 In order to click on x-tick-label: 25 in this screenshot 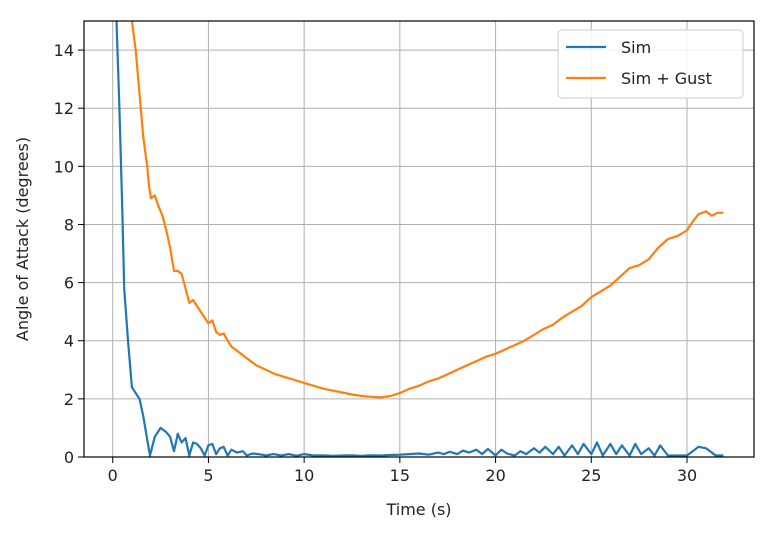, I will do `click(591, 475)`.